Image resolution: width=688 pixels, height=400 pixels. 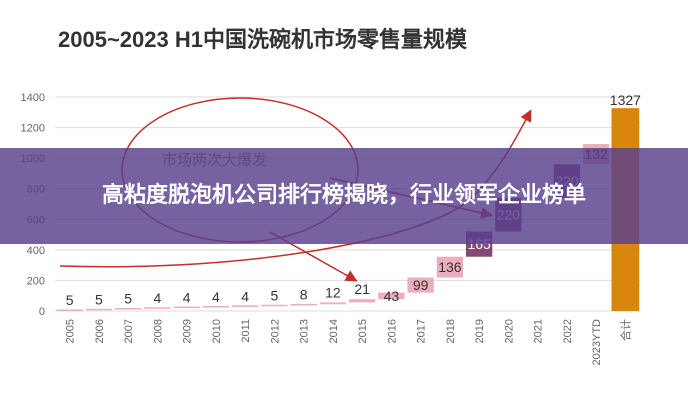 What do you see at coordinates (33, 129) in the screenshot?
I see `y-tick-label: 1200` at bounding box center [33, 129].